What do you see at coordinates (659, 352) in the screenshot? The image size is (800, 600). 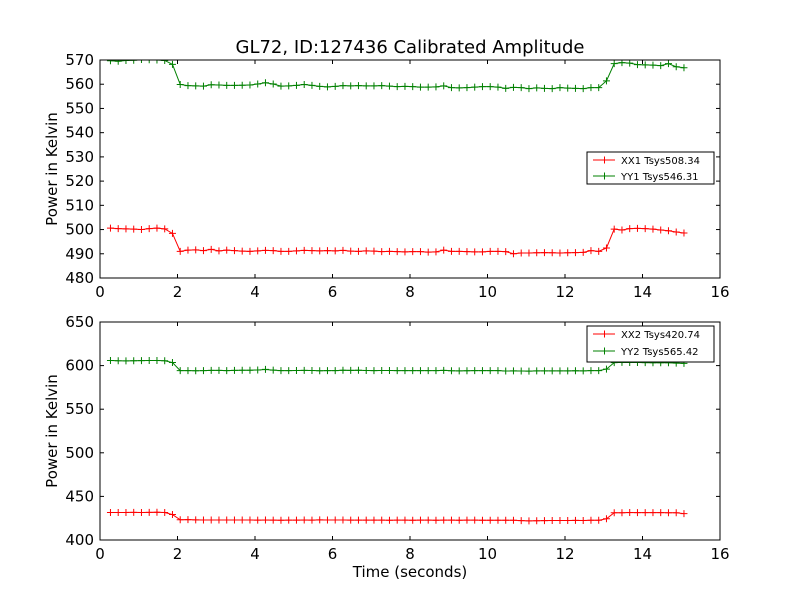 I see `legend-entry: YY2 Tsys565.42` at bounding box center [659, 352].